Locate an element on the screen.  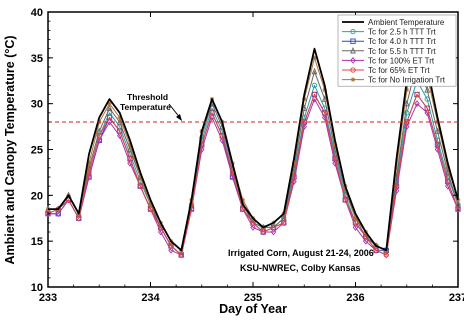
y-tick-label: 25 is located at coordinates (37, 151).